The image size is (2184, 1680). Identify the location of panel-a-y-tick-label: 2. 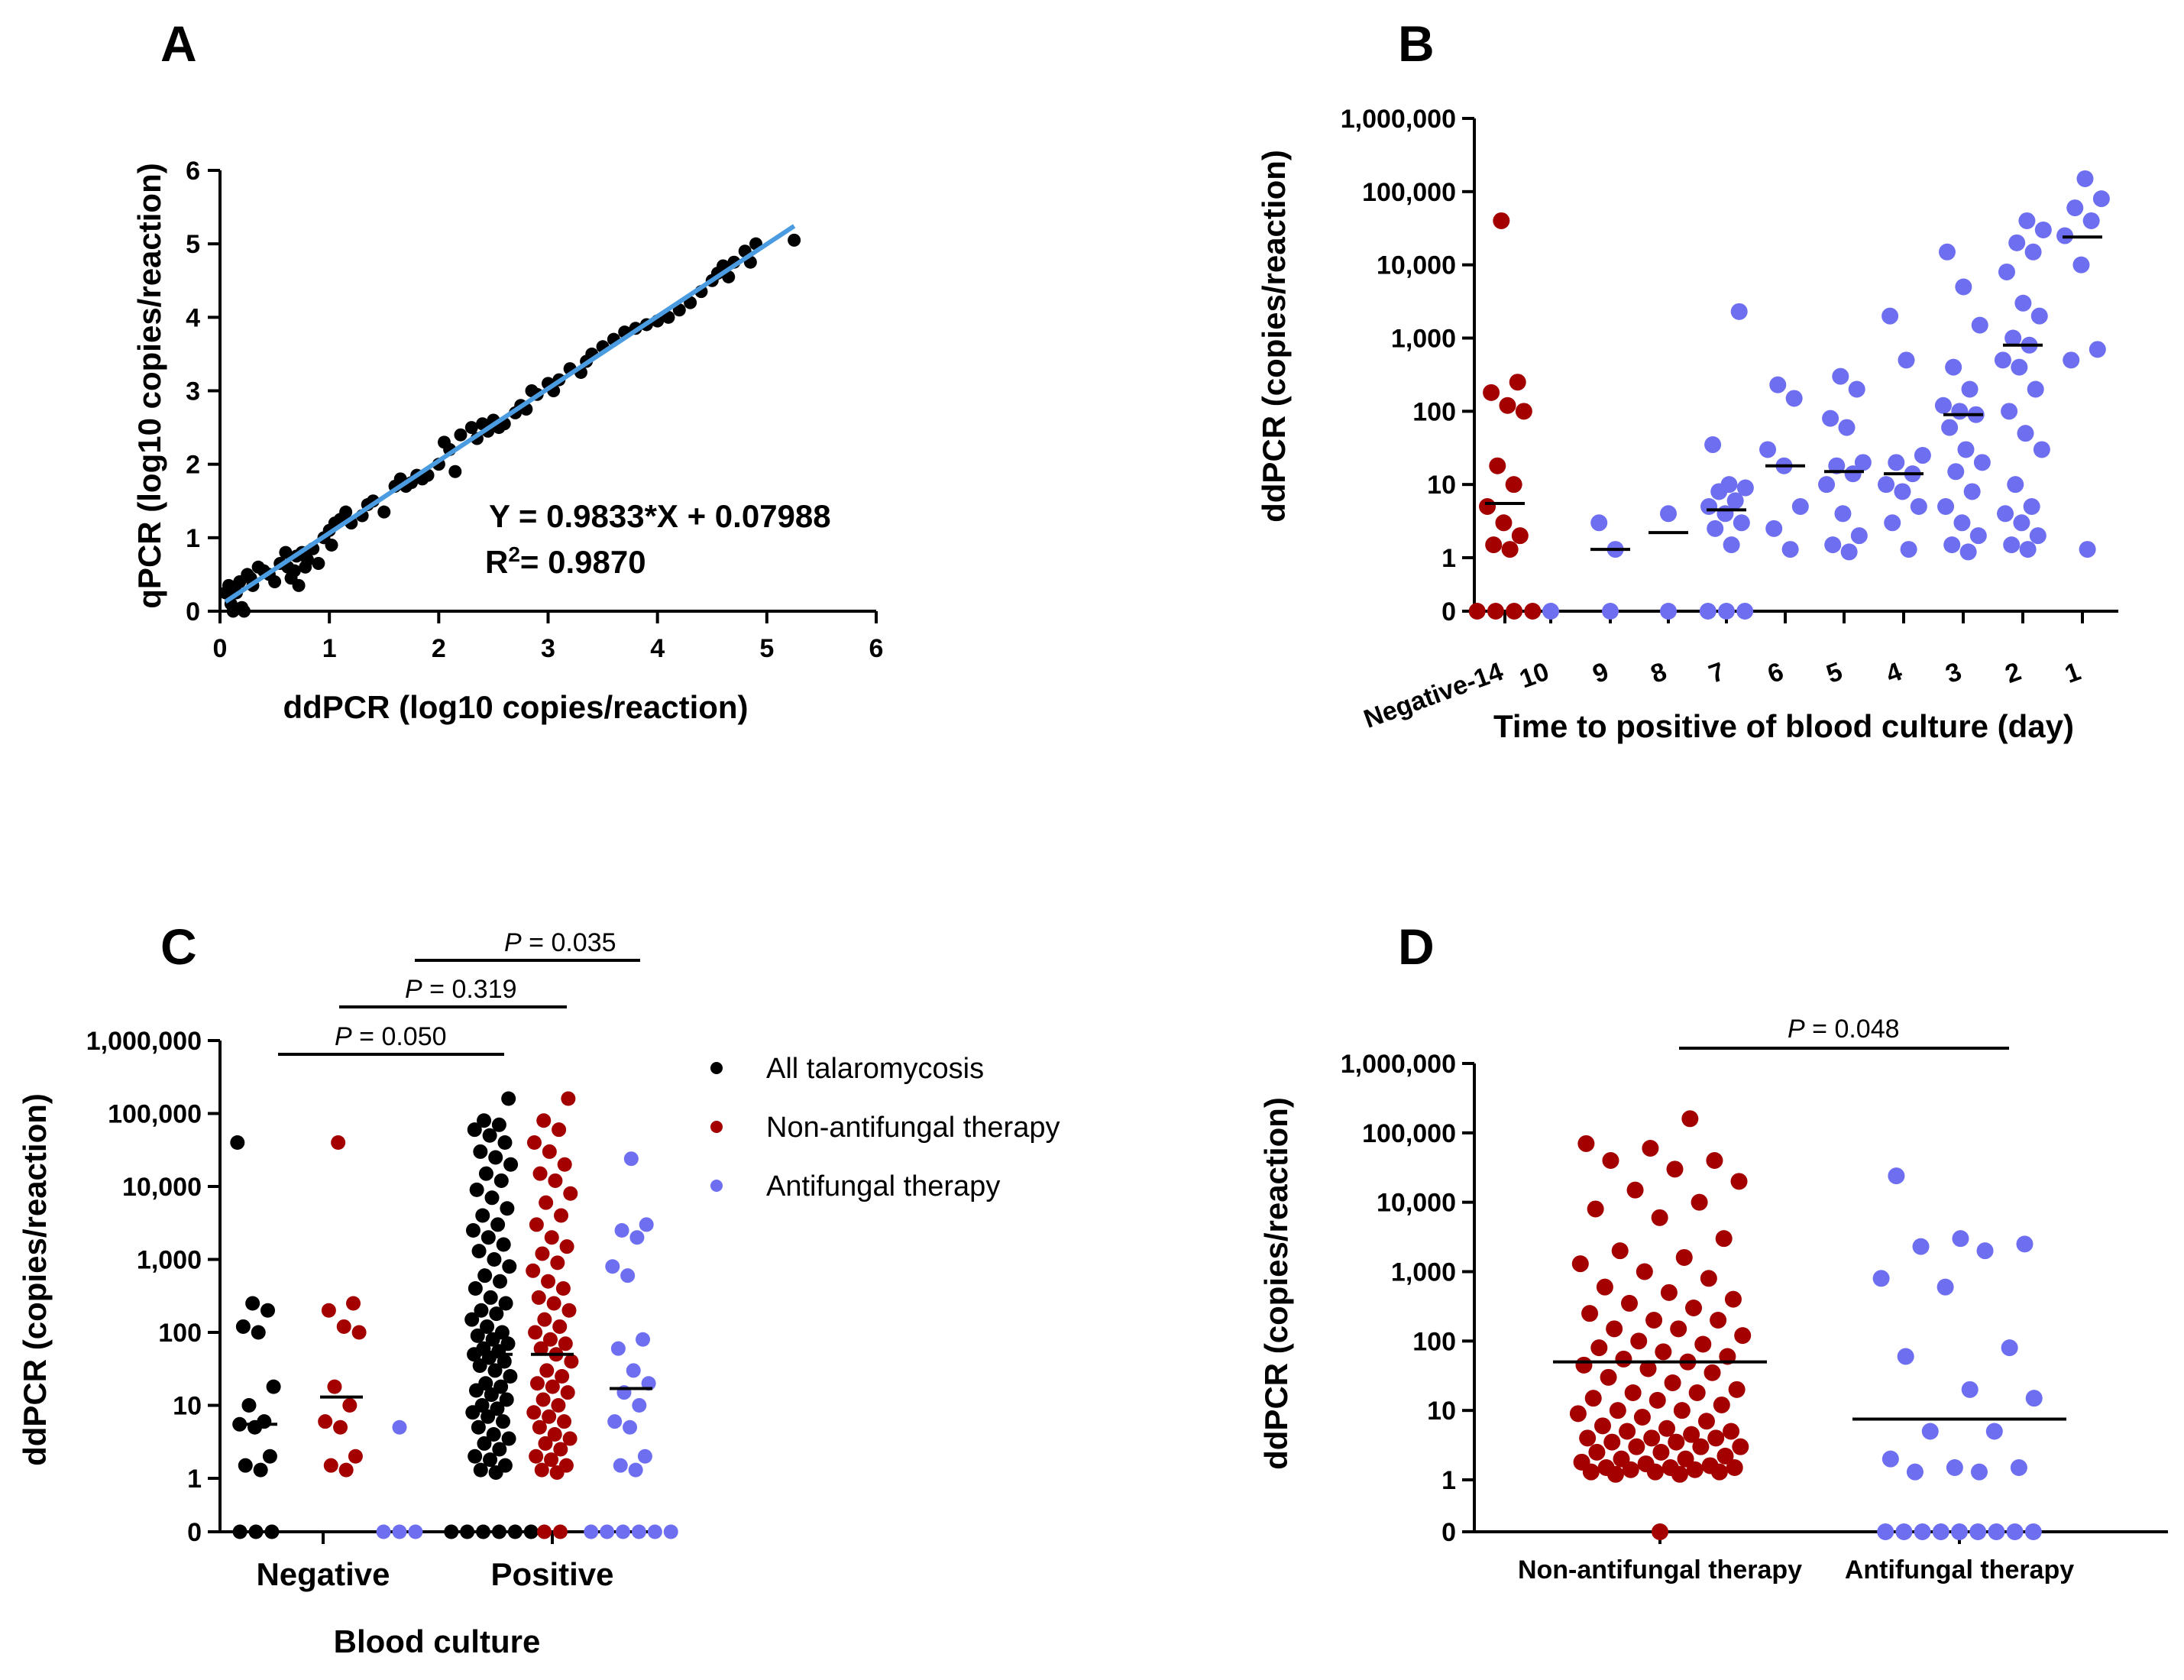
(193, 465).